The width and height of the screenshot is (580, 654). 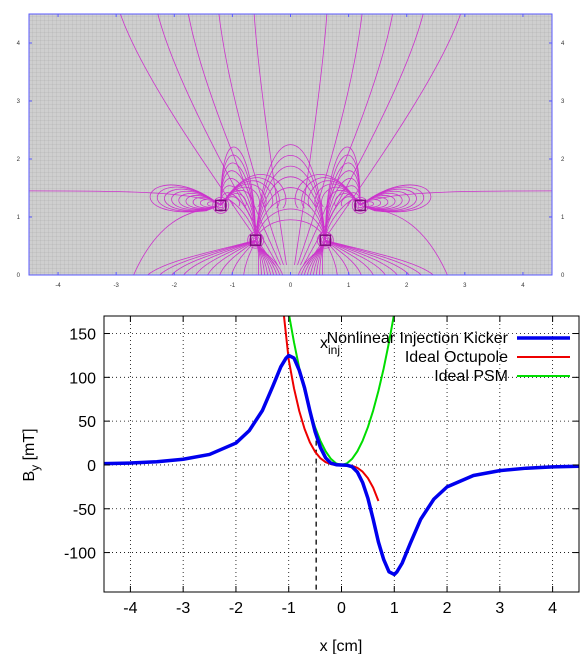 I want to click on contour-y-tick-label-left: 3, so click(x=19, y=102).